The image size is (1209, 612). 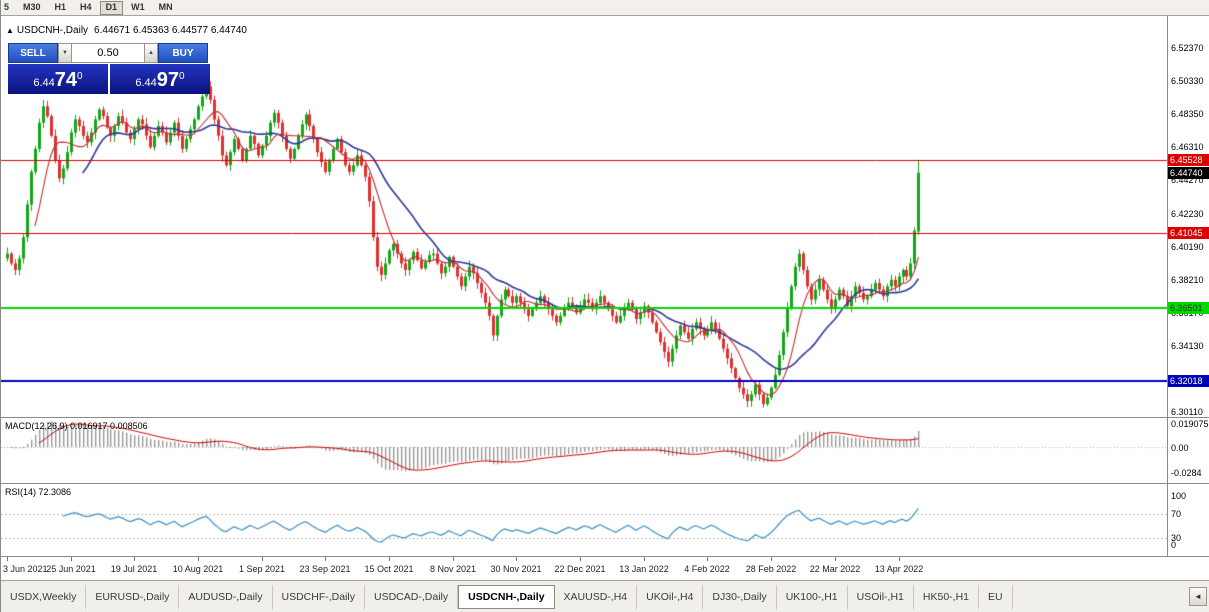 What do you see at coordinates (1187, 147) in the screenshot?
I see `price-axis-label: 6.46310` at bounding box center [1187, 147].